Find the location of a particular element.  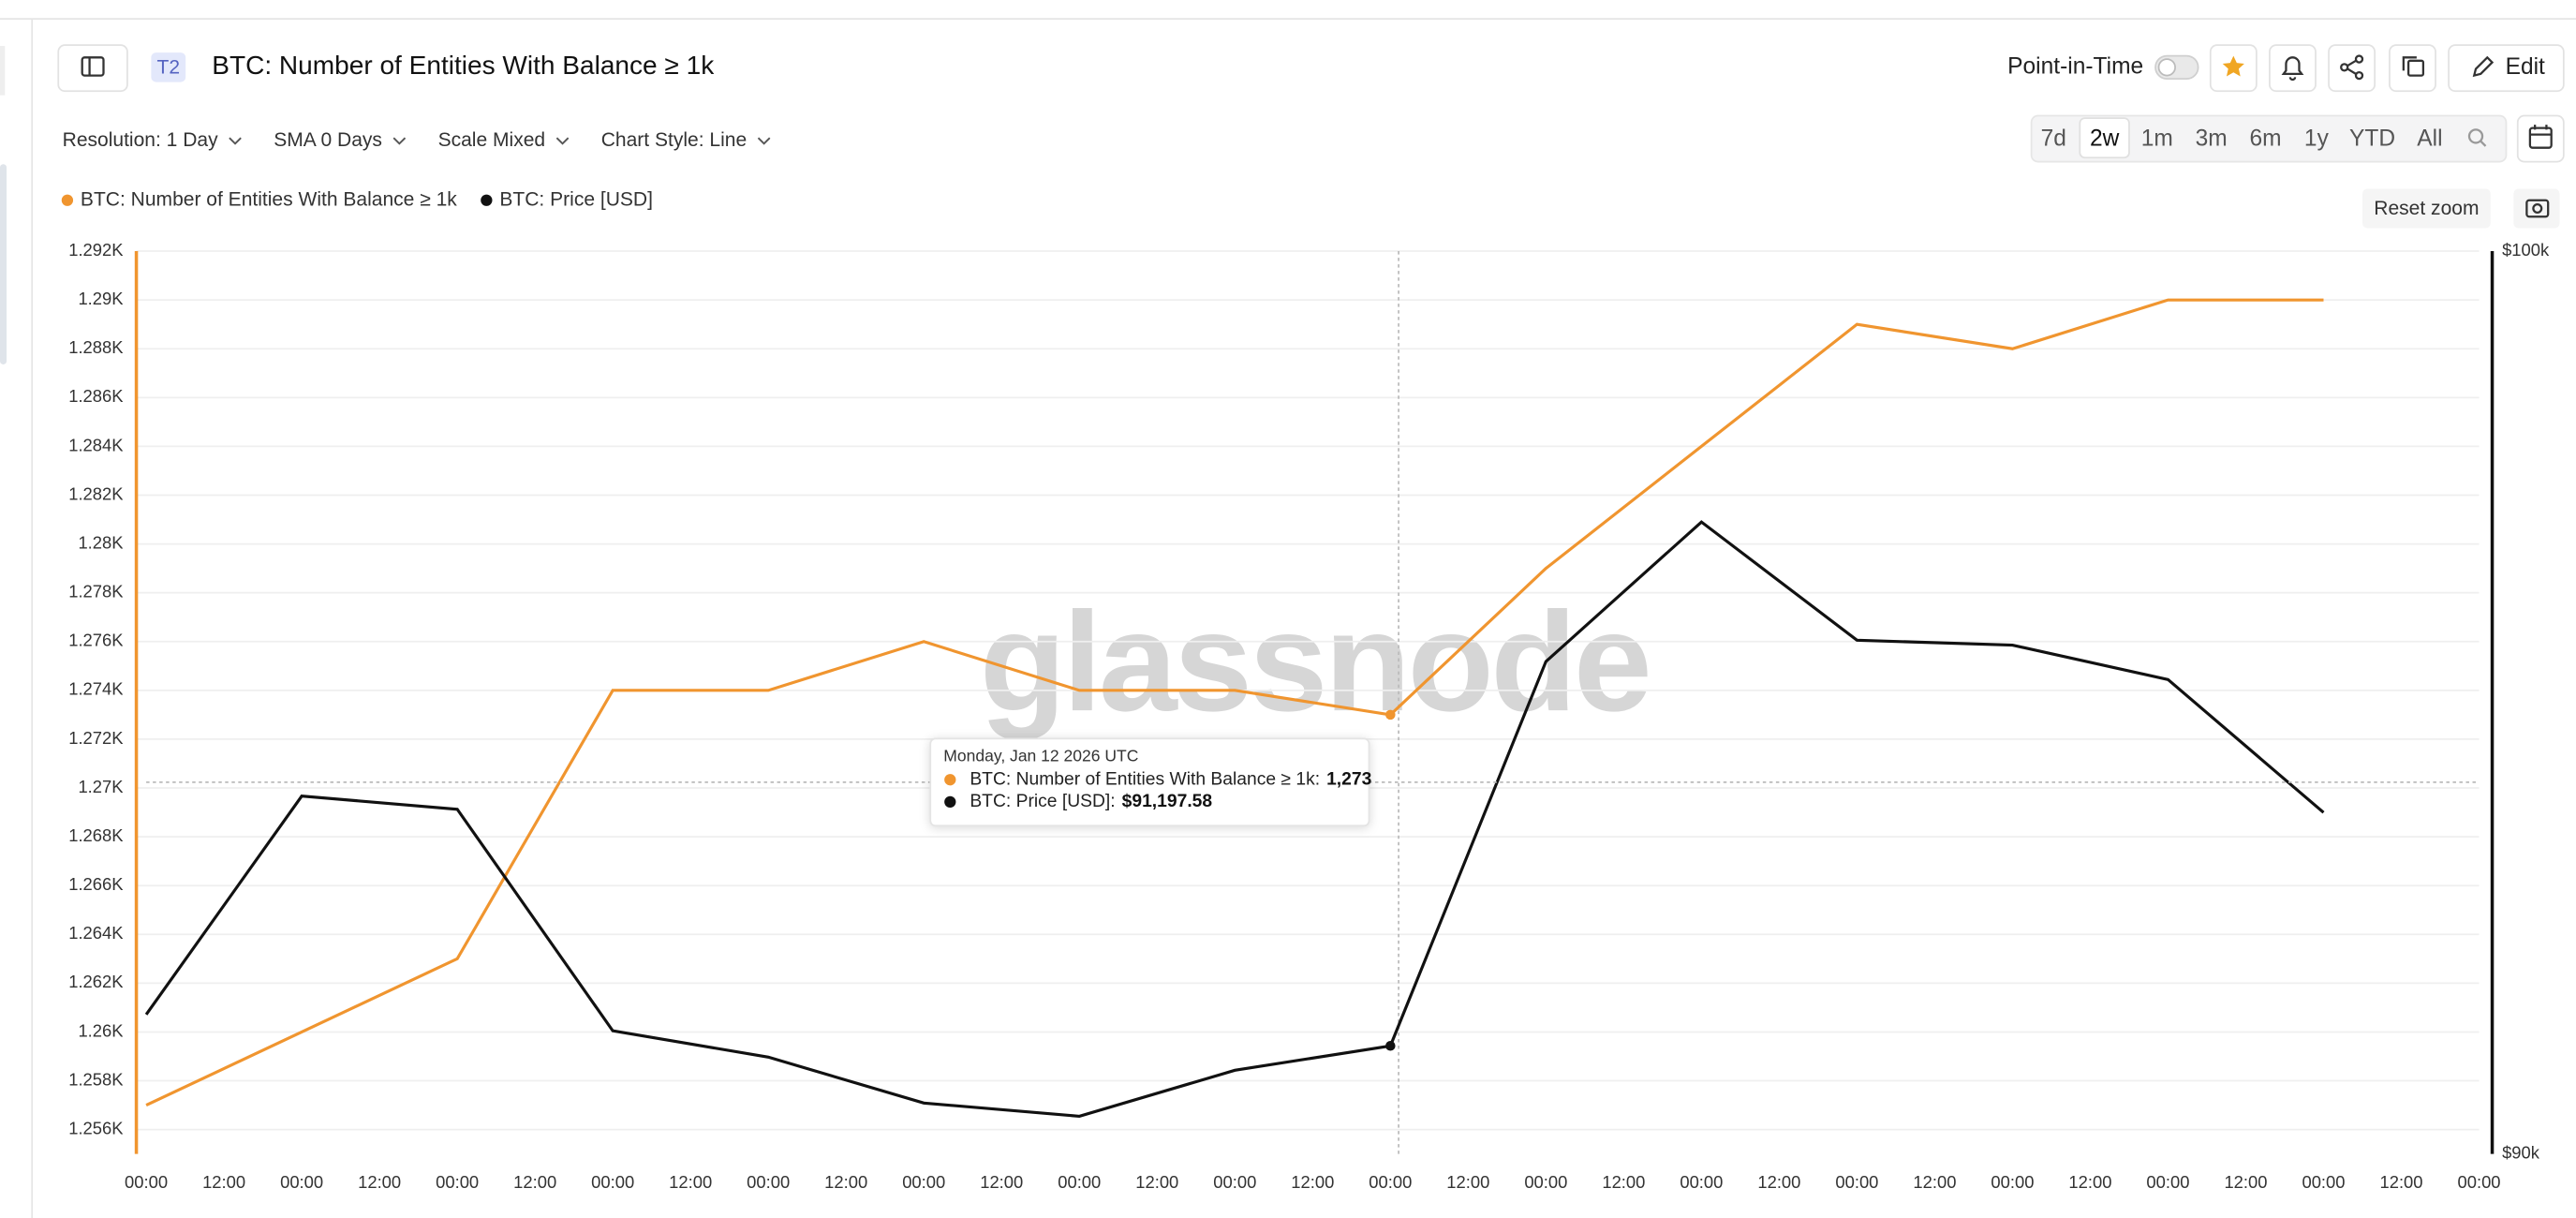

calendar-icon is located at coordinates (2540, 130).